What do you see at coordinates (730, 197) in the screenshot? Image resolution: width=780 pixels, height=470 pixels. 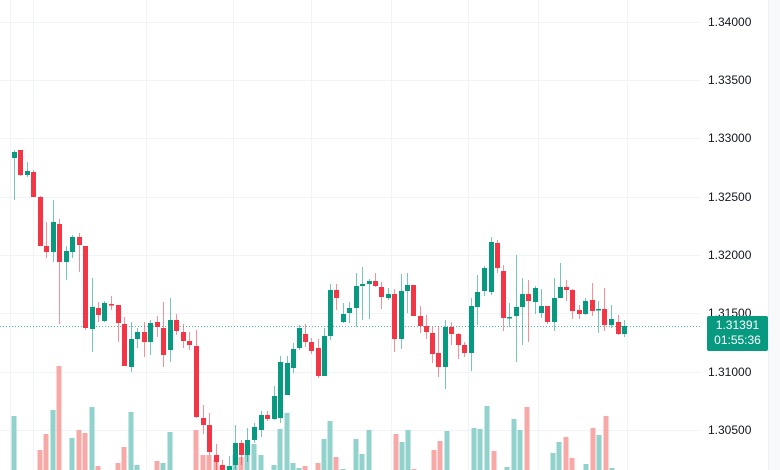 I see `price-tick-label: 1.32500` at bounding box center [730, 197].